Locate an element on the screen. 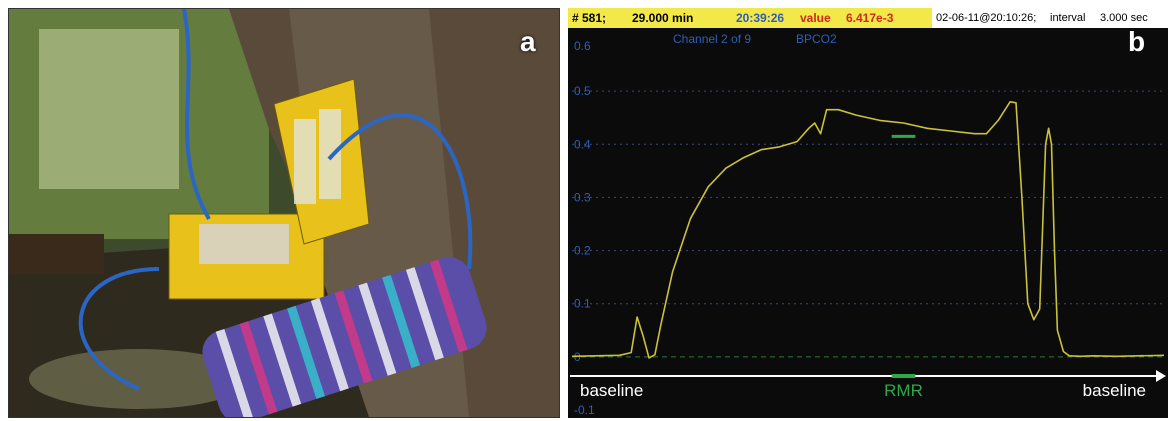  status-highlight is located at coordinates (750, 18).